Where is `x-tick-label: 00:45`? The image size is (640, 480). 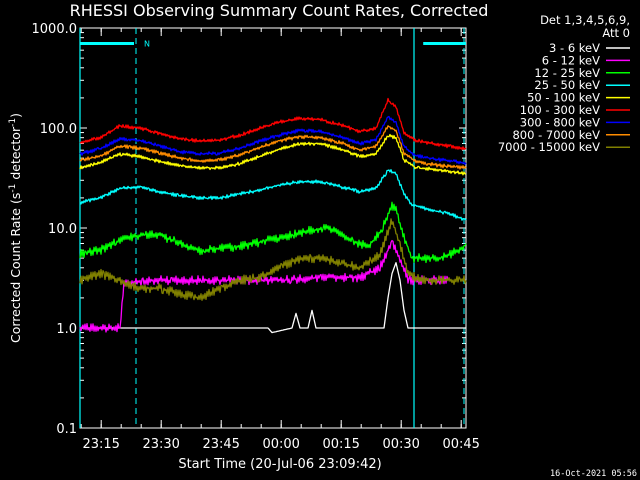
x-tick-label: 00:45 is located at coordinates (460, 444).